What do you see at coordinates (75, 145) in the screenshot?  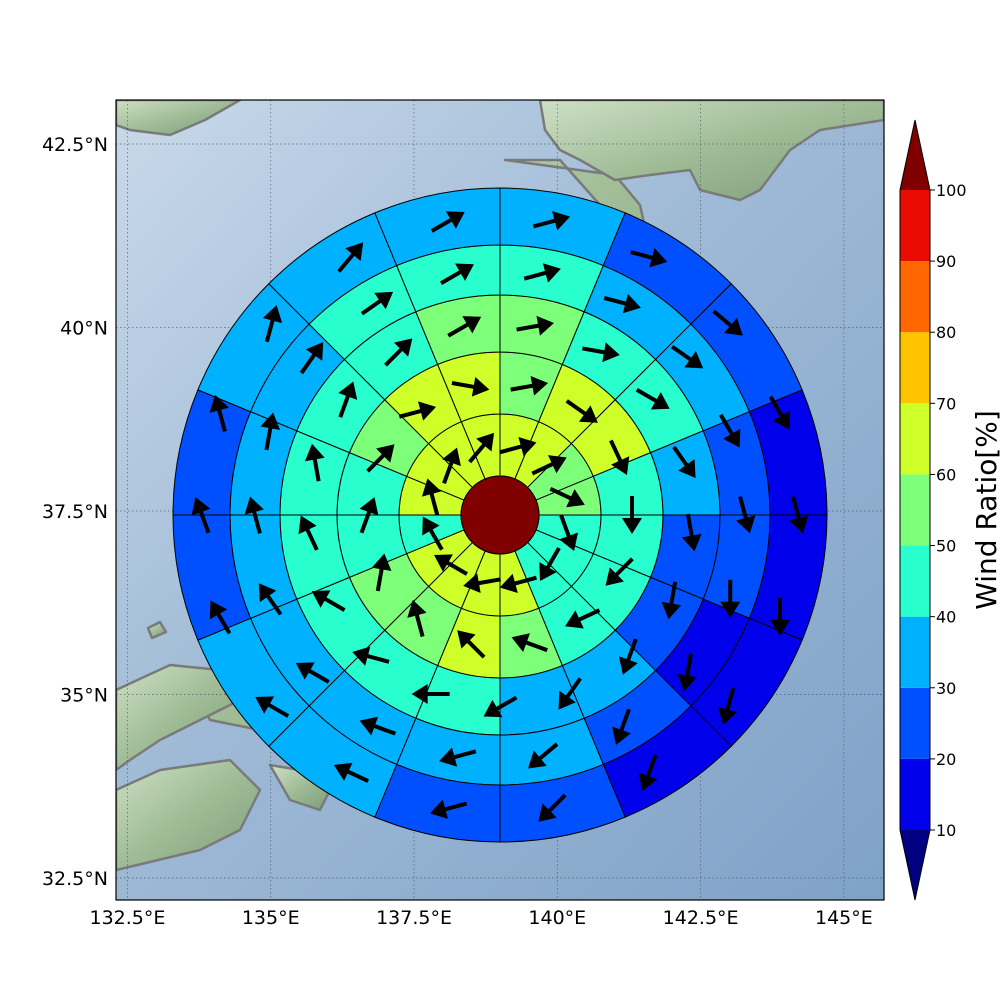 I see `latitude-tick-label: 42.5°N` at bounding box center [75, 145].